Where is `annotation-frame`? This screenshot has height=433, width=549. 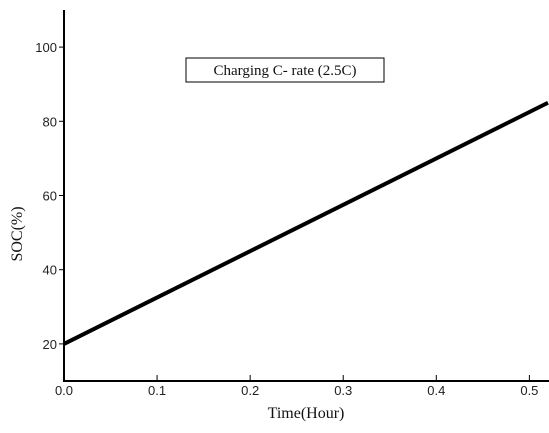
annotation-frame is located at coordinates (285, 70).